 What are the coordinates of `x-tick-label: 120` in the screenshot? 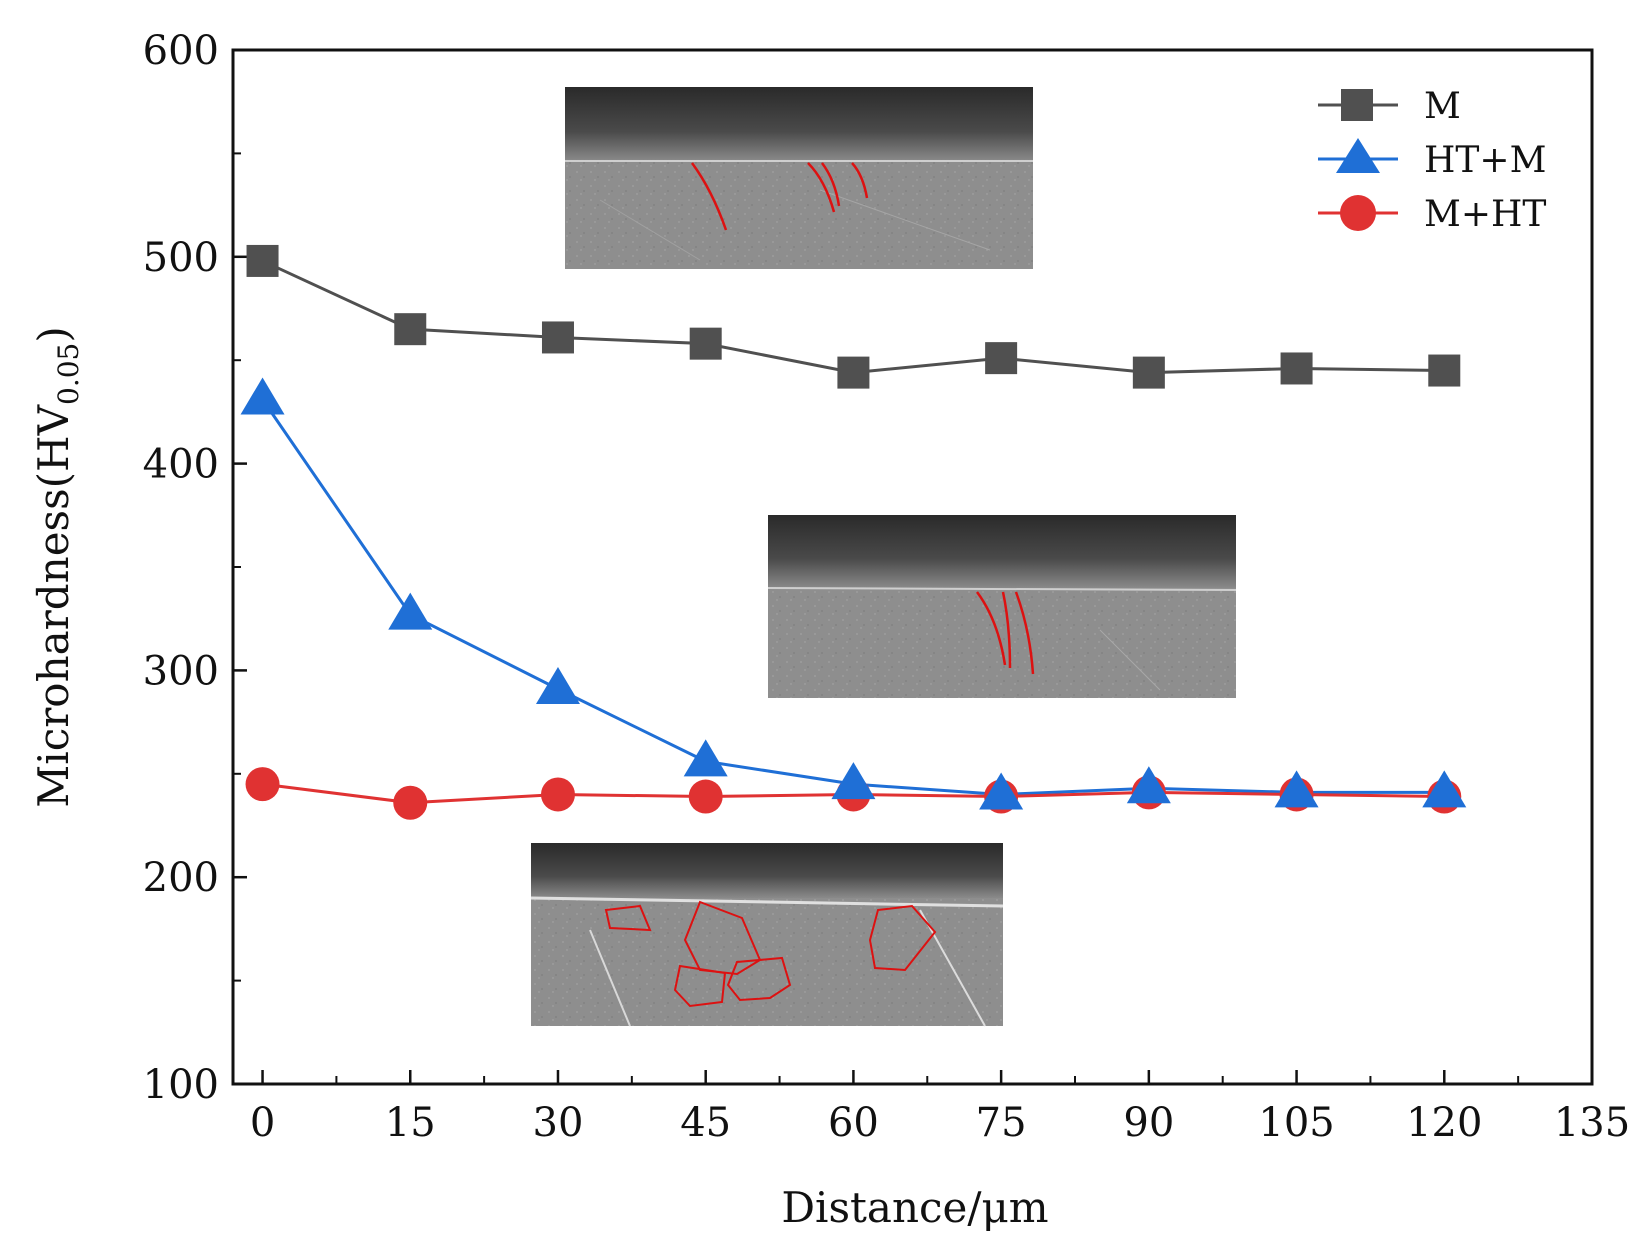 It's located at (1444, 1123).